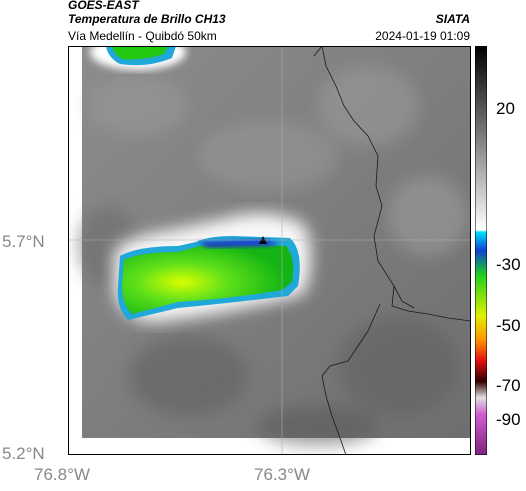  I want to click on cloud-cell-main, so click(212, 267).